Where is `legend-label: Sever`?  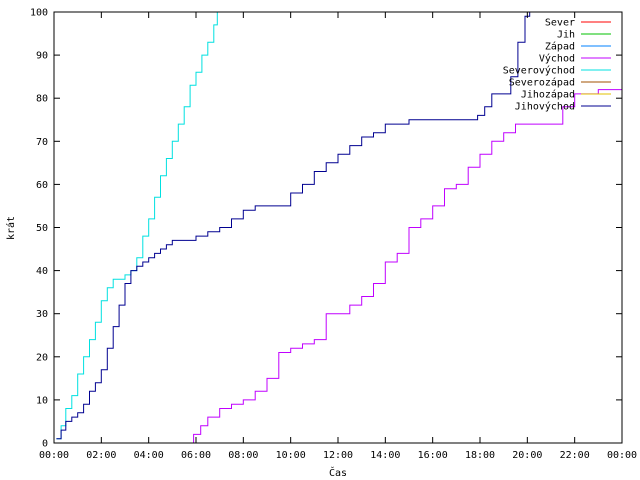 legend-label: Sever is located at coordinates (560, 23).